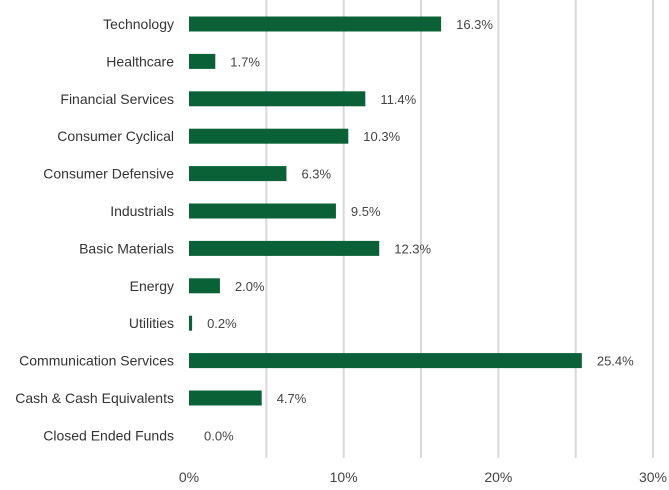 This screenshot has height=490, width=669. I want to click on category-label: Energy, so click(152, 286).